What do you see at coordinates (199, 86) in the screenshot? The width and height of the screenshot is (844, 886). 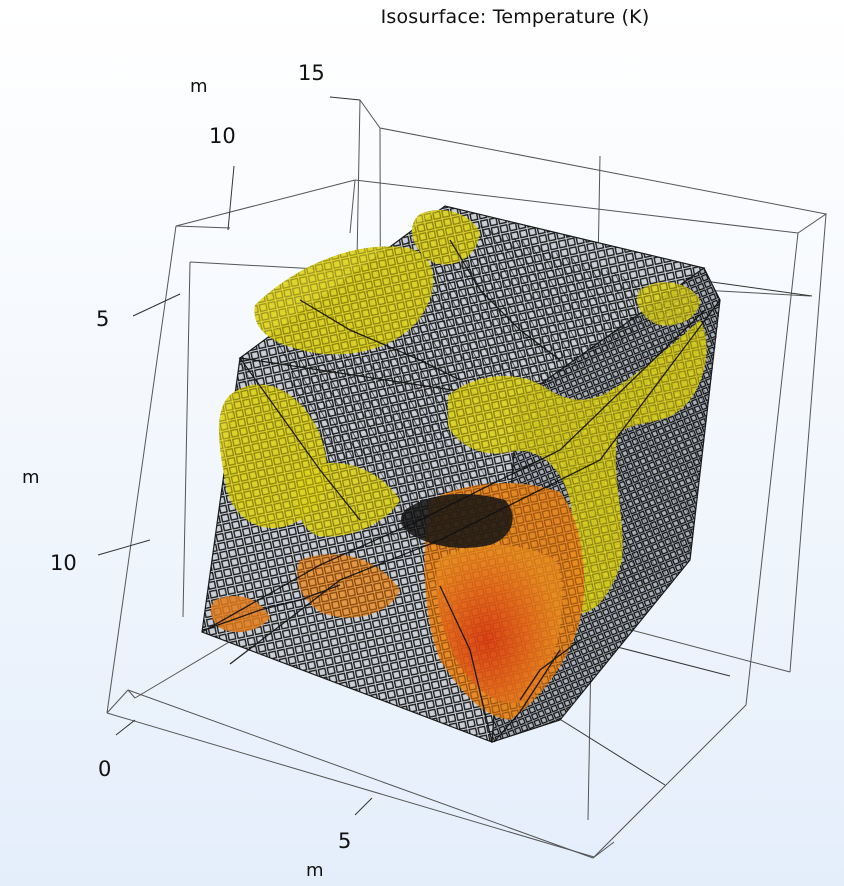 I see `z-axis-unit: m` at bounding box center [199, 86].